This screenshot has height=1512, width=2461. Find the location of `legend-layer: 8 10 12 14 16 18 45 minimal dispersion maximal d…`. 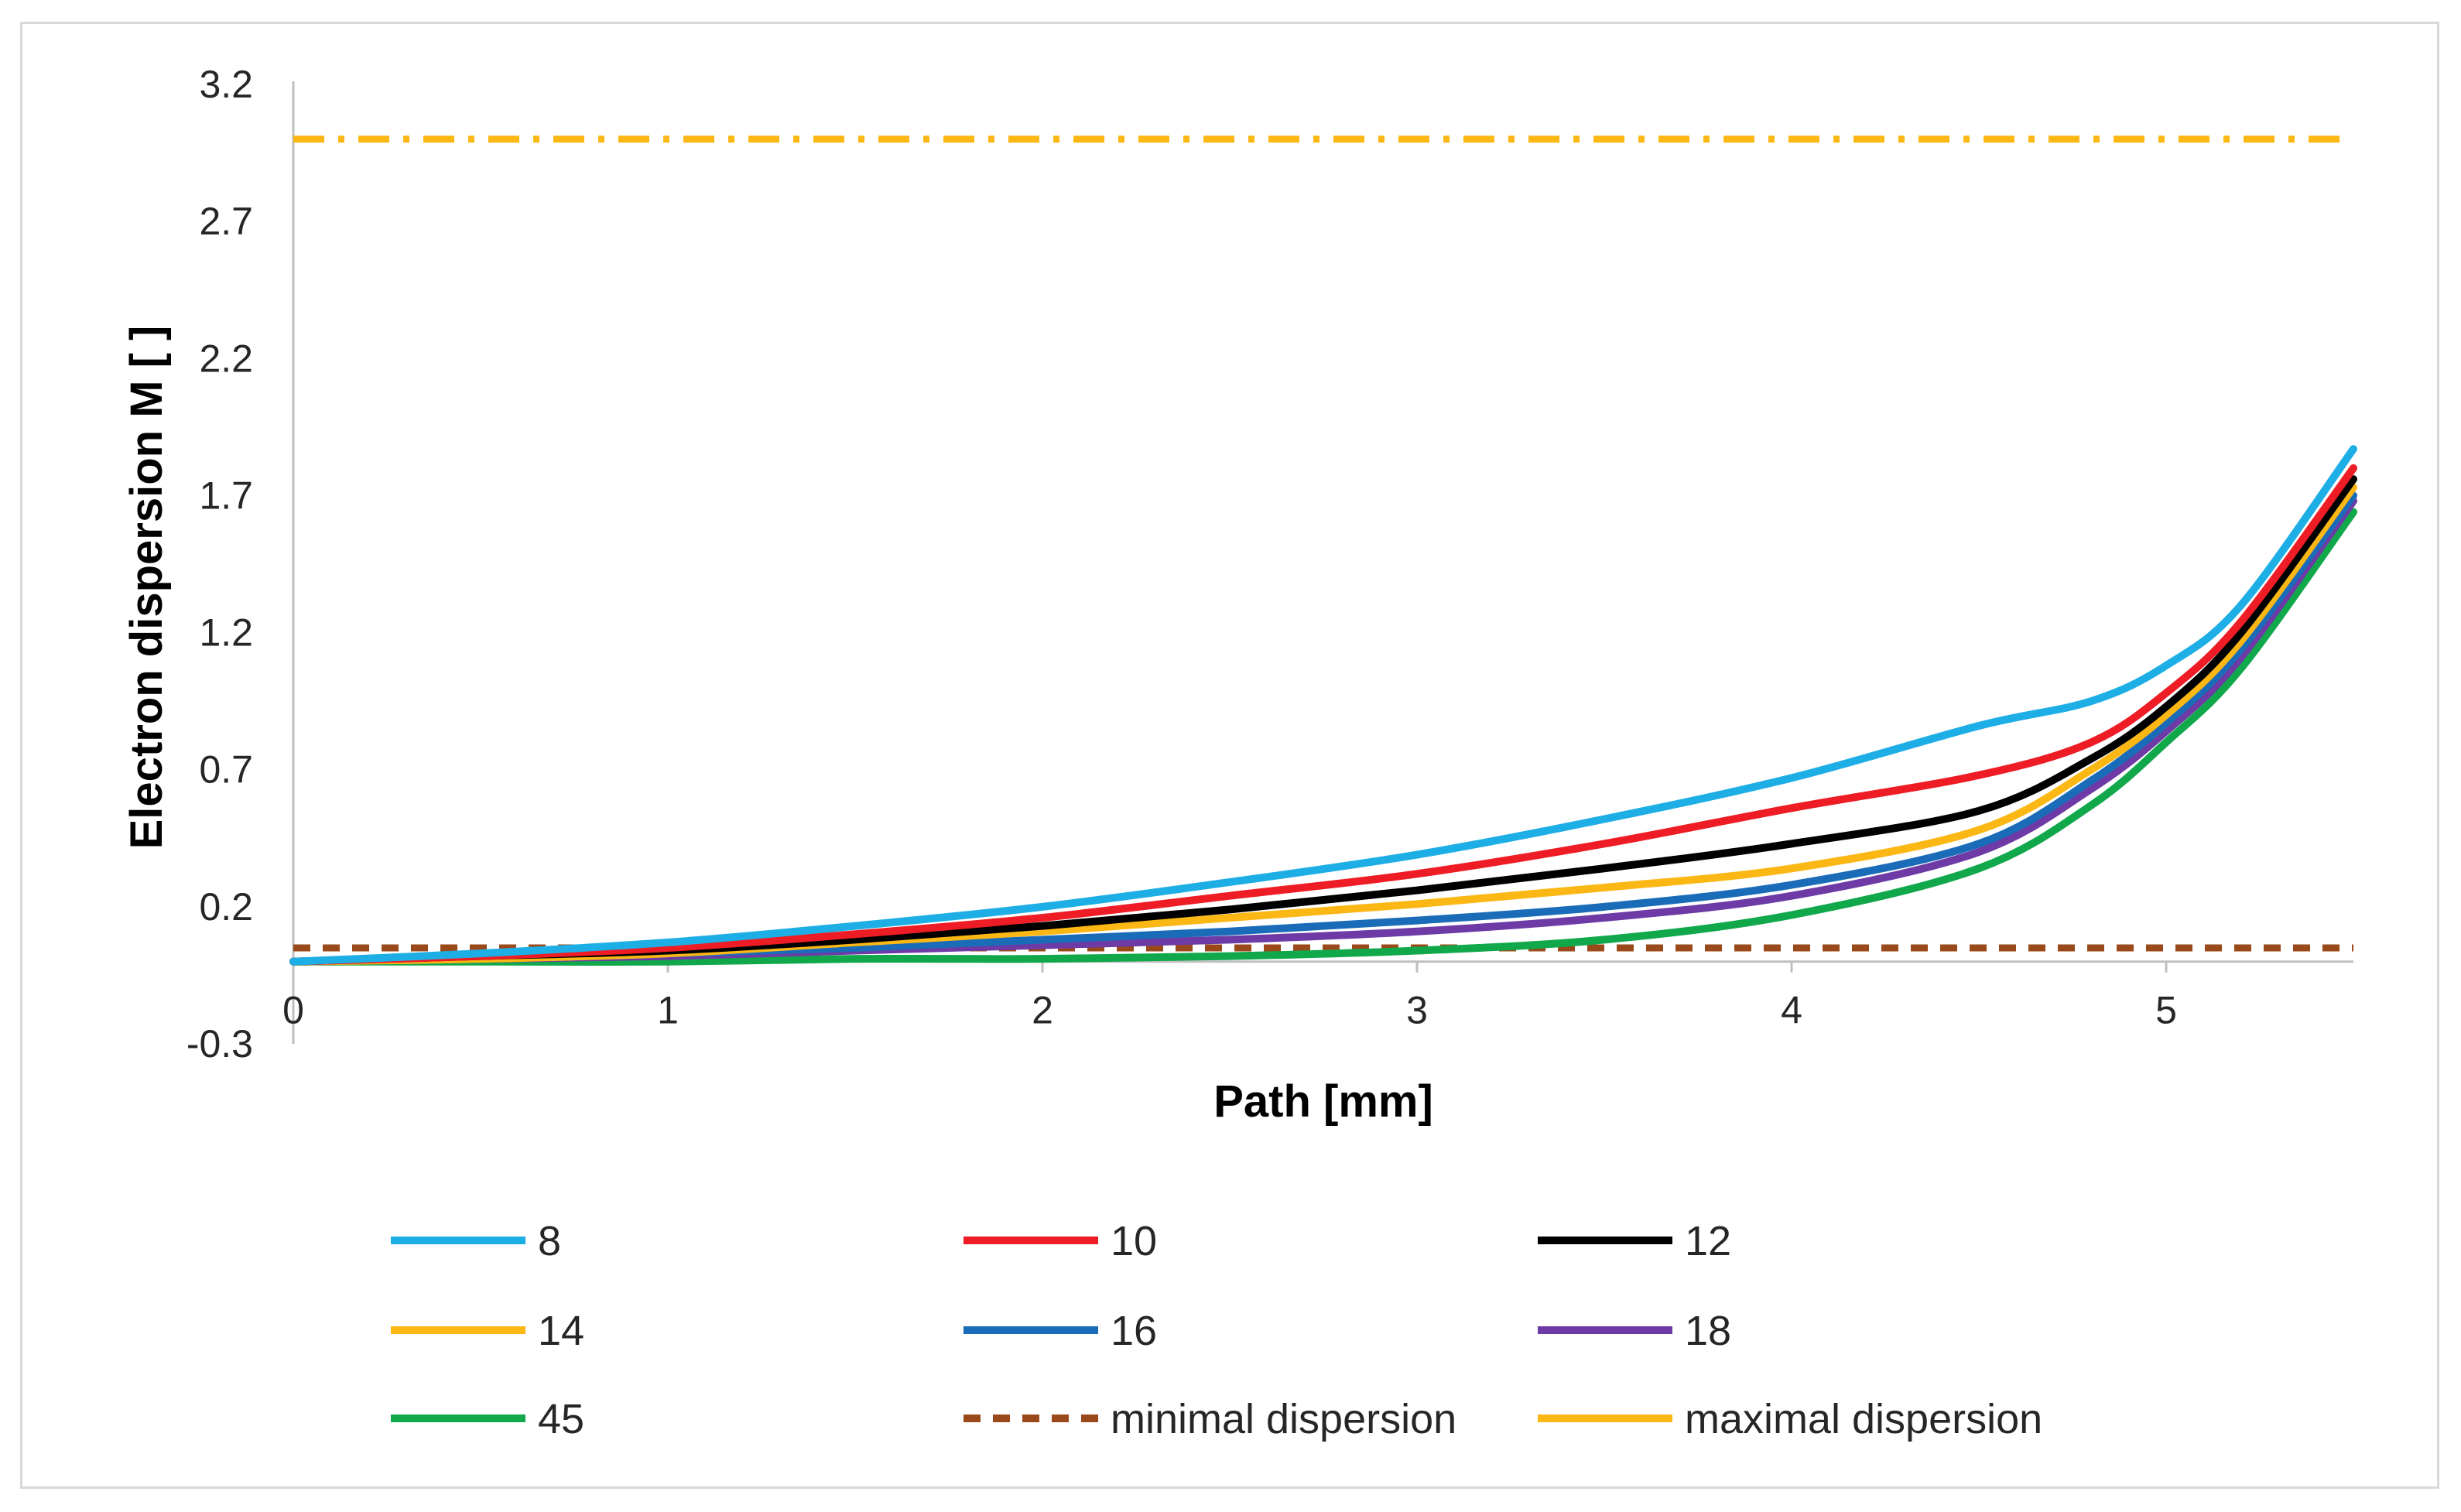

legend-layer: 8 10 12 14 16 18 45 minimal dispersion maximal d… is located at coordinates (1217, 1330).